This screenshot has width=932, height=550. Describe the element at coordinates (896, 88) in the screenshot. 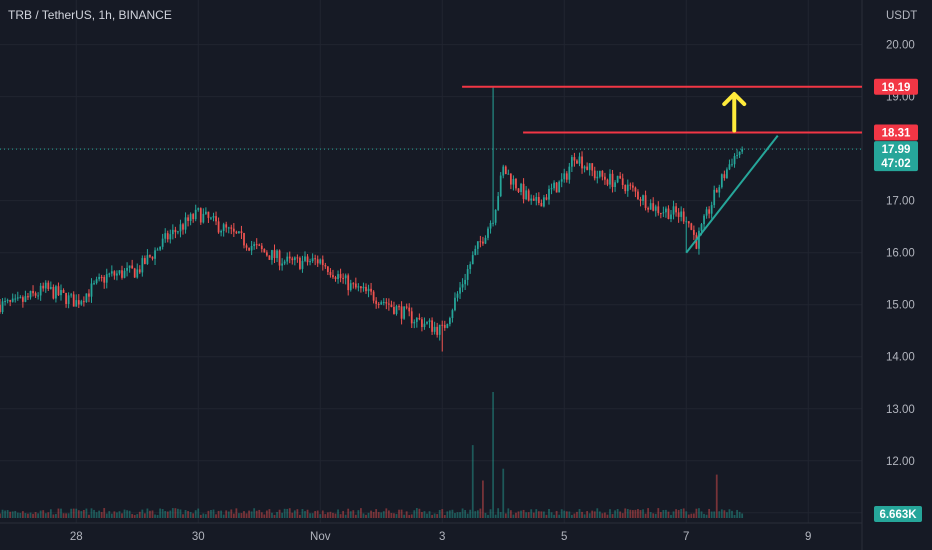

I see `resistance-price-badge-text: 19.19` at that location.